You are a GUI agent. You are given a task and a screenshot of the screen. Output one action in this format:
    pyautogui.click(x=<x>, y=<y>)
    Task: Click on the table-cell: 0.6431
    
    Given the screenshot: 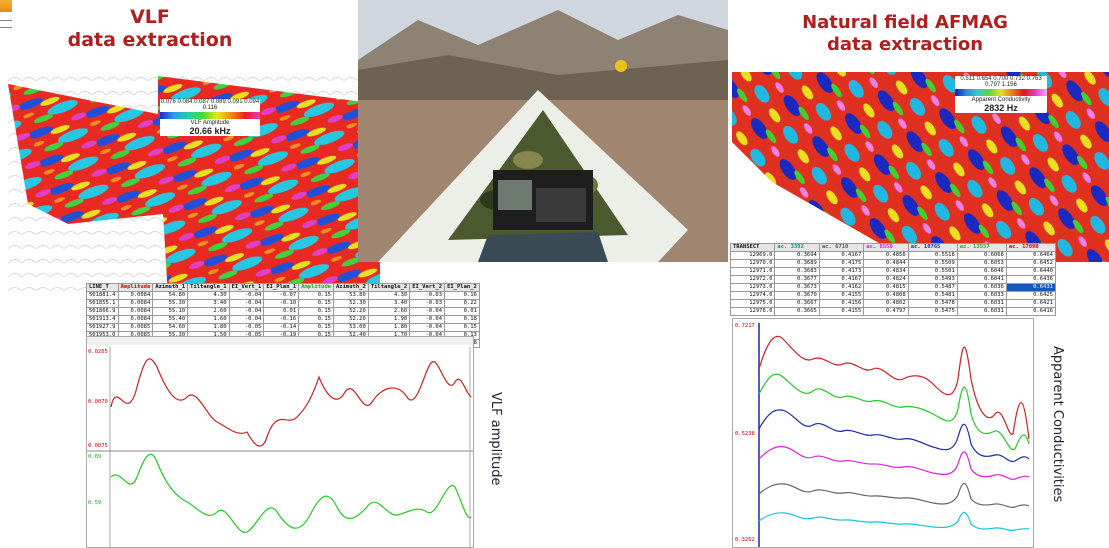 What is the action you would take?
    pyautogui.click(x=1031, y=287)
    